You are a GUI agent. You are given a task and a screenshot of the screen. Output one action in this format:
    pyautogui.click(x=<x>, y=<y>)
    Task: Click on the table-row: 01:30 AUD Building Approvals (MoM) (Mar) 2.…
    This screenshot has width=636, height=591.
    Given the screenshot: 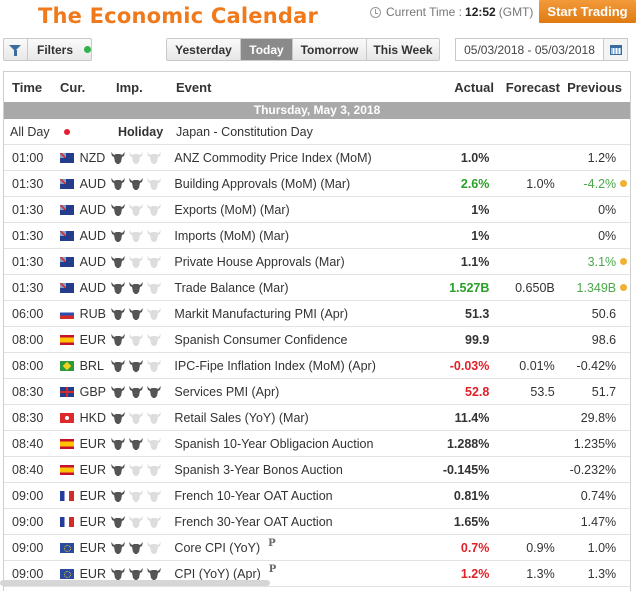 What is the action you would take?
    pyautogui.click(x=317, y=184)
    